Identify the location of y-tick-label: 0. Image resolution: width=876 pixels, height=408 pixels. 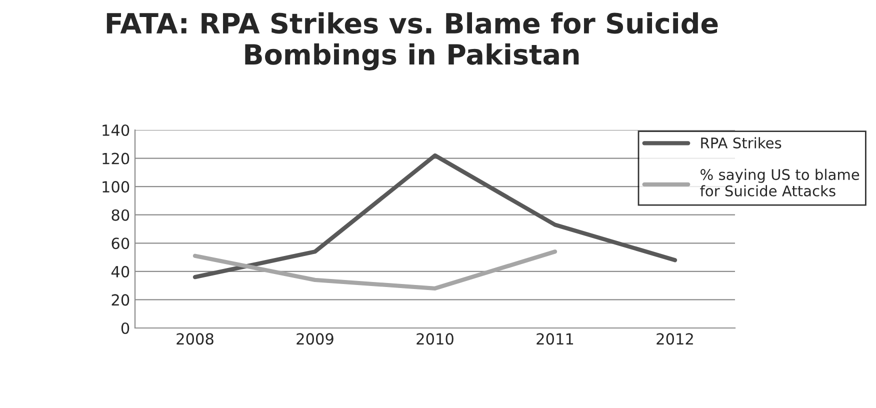
(125, 328).